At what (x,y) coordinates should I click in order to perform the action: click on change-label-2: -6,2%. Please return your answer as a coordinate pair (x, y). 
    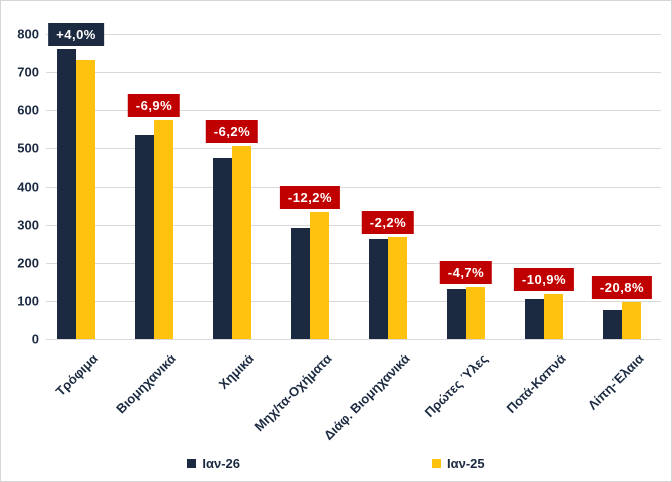
    Looking at the image, I should click on (232, 131).